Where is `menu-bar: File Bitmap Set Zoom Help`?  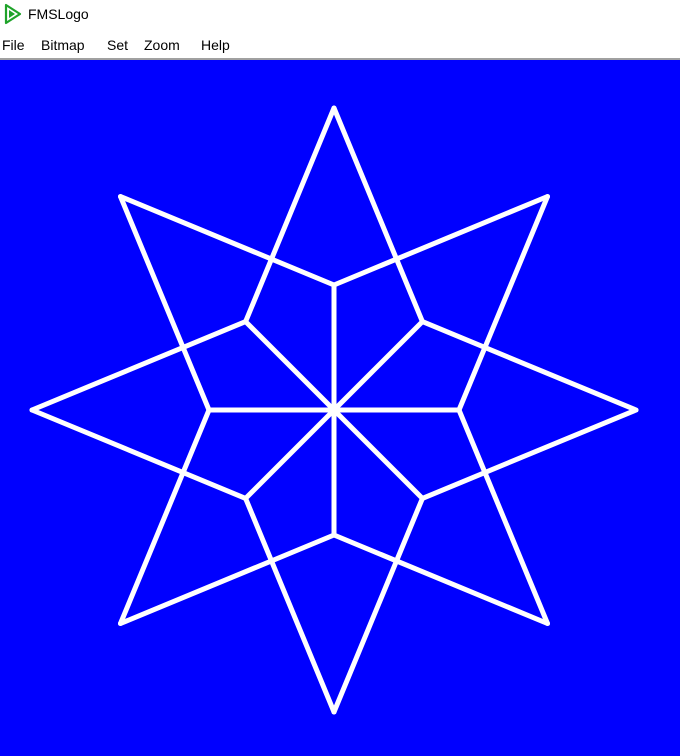 menu-bar: File Bitmap Set Zoom Help is located at coordinates (340, 45).